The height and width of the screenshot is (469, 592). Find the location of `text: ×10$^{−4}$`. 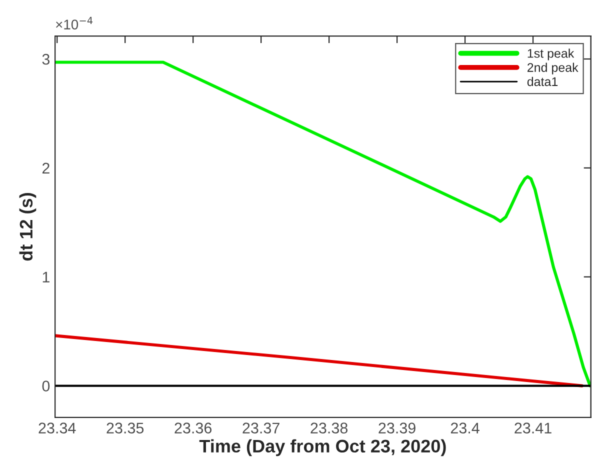

text: ×10$^{−4}$ is located at coordinates (74, 23).